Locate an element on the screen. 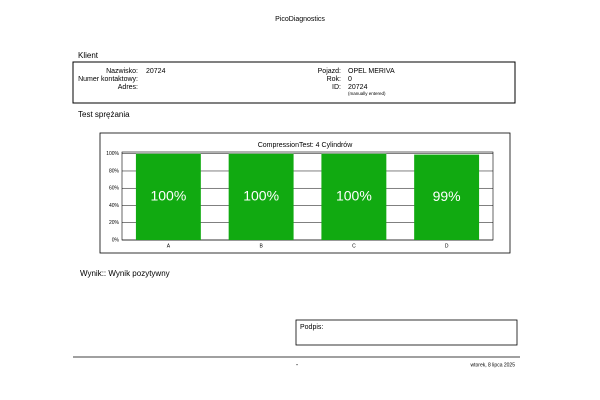 Image resolution: width=600 pixels, height=400 pixels. field-label: Numer kontaktowy: is located at coordinates (108, 79).